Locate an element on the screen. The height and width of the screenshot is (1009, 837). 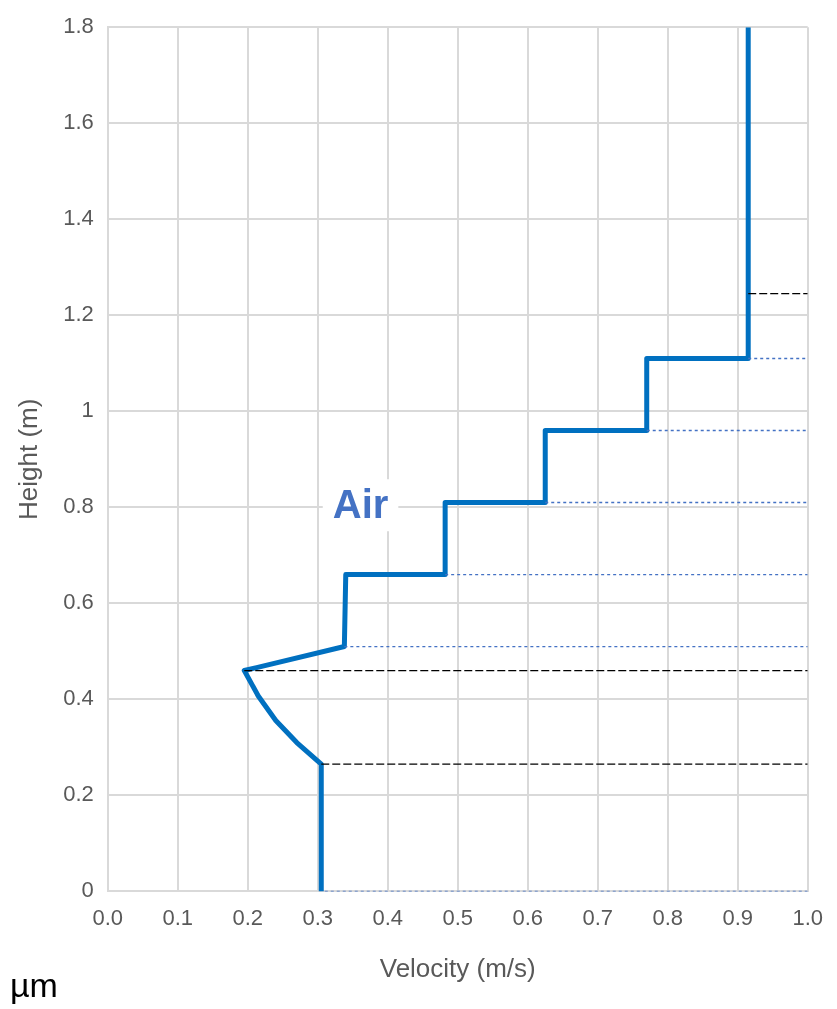
annotation: Air is located at coordinates (360, 504).